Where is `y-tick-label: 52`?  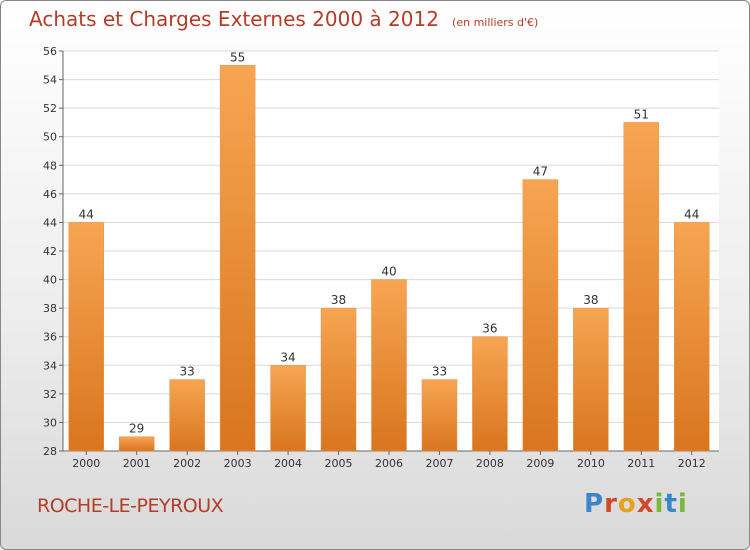
y-tick-label: 52 is located at coordinates (50, 108).